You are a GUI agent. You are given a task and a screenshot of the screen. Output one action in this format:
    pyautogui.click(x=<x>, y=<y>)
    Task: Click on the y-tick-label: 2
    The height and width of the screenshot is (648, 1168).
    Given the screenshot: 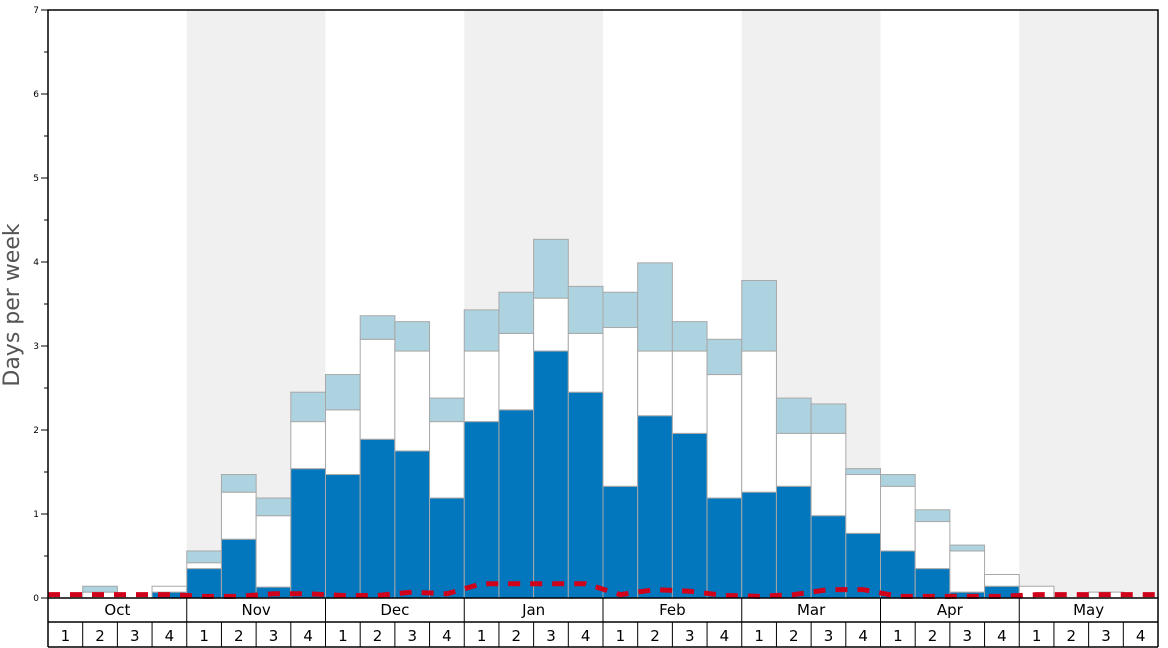 What is the action you would take?
    pyautogui.click(x=36, y=431)
    